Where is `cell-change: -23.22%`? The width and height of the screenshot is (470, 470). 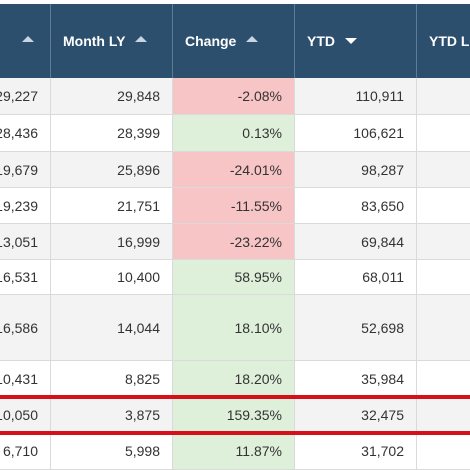
cell-change: -23.22% is located at coordinates (234, 242).